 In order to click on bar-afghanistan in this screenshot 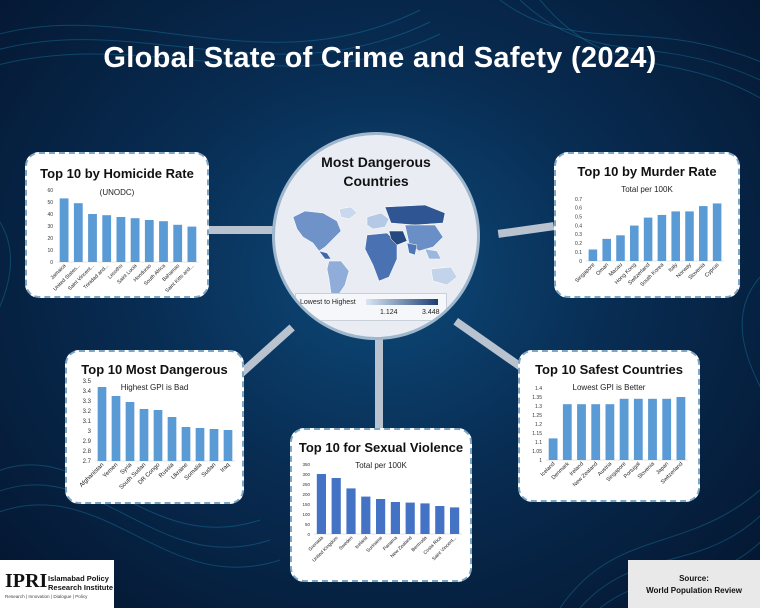, I will do `click(102, 424)`.